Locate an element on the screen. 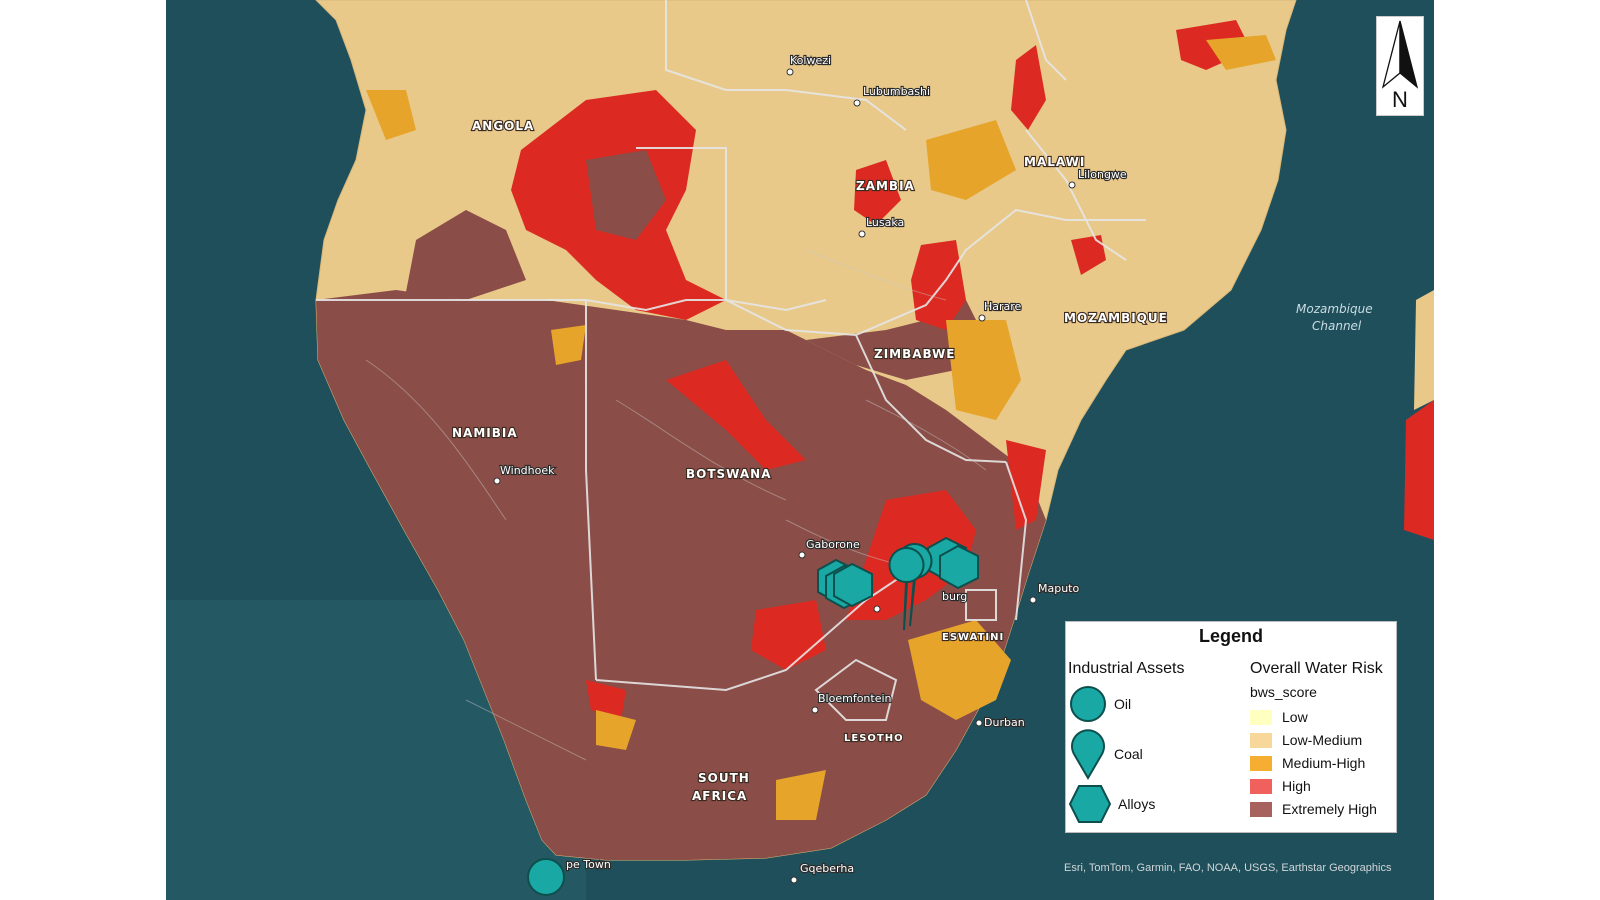 Image resolution: width=1600 pixels, height=900 pixels. water-risk-heading: Overall Water Risk is located at coordinates (1316, 668).